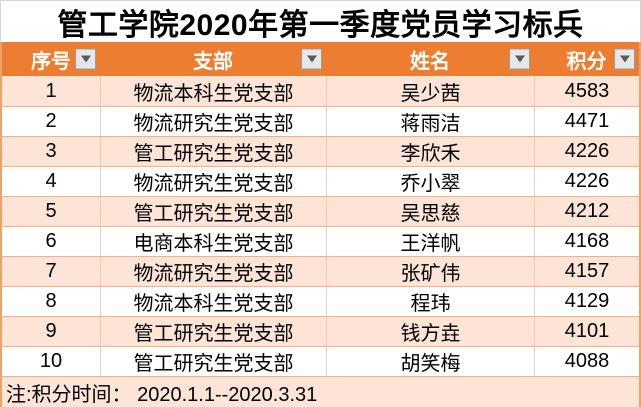 The image size is (641, 407). I want to click on cell-name: 吴少茜, so click(430, 91).